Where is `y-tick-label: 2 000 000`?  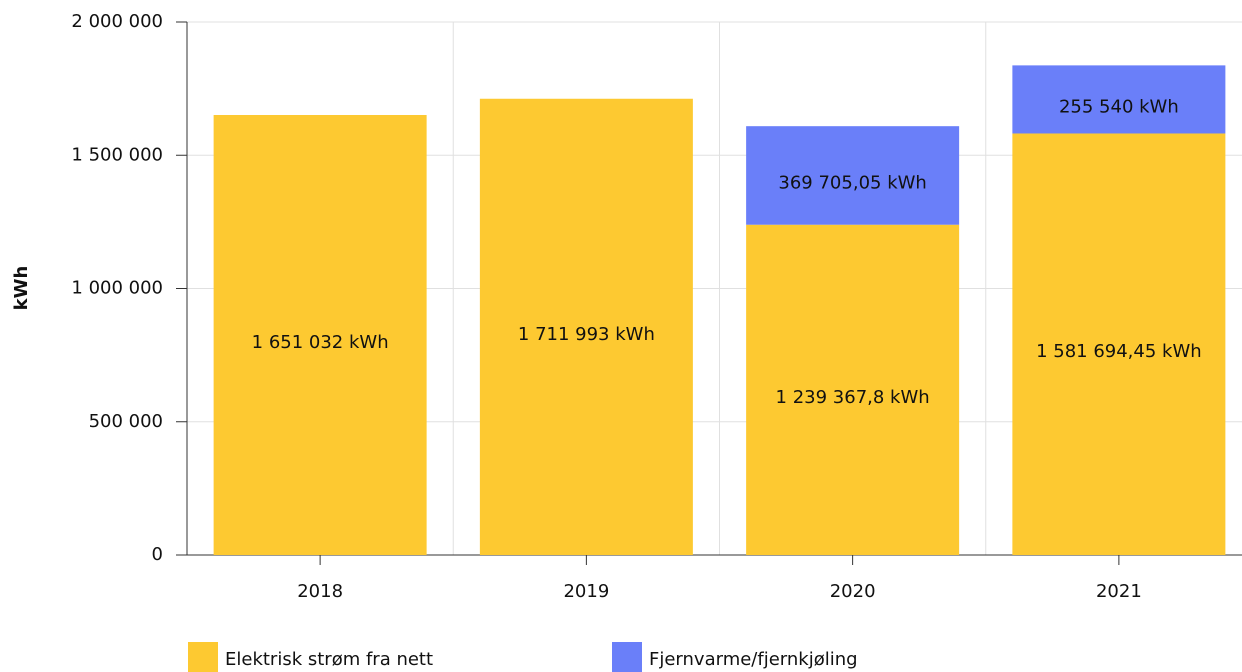 y-tick-label: 2 000 000 is located at coordinates (117, 21).